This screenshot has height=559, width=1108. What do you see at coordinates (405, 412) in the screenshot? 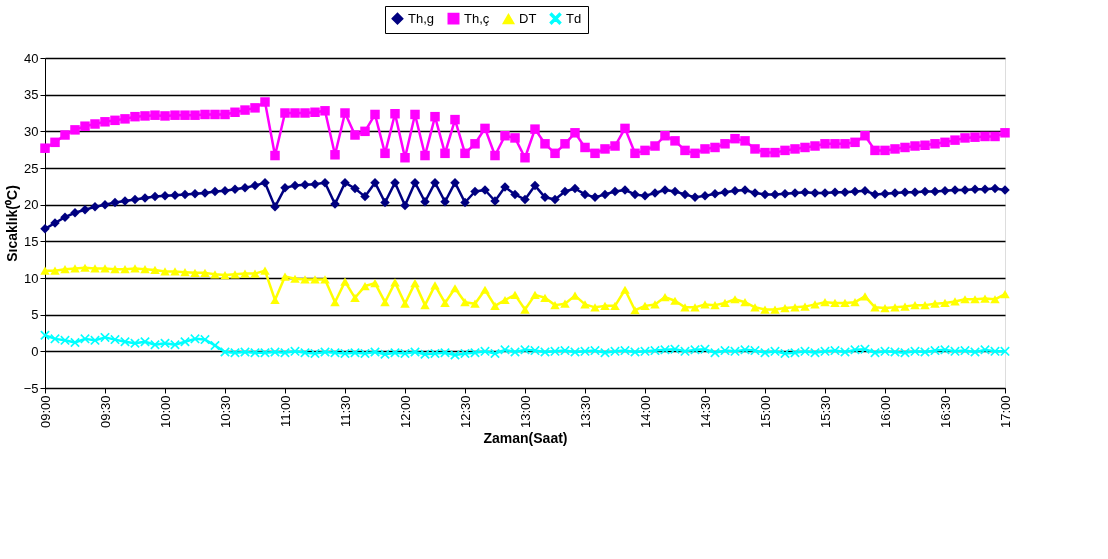
I see `x-tick-label: 12:00` at bounding box center [405, 412].